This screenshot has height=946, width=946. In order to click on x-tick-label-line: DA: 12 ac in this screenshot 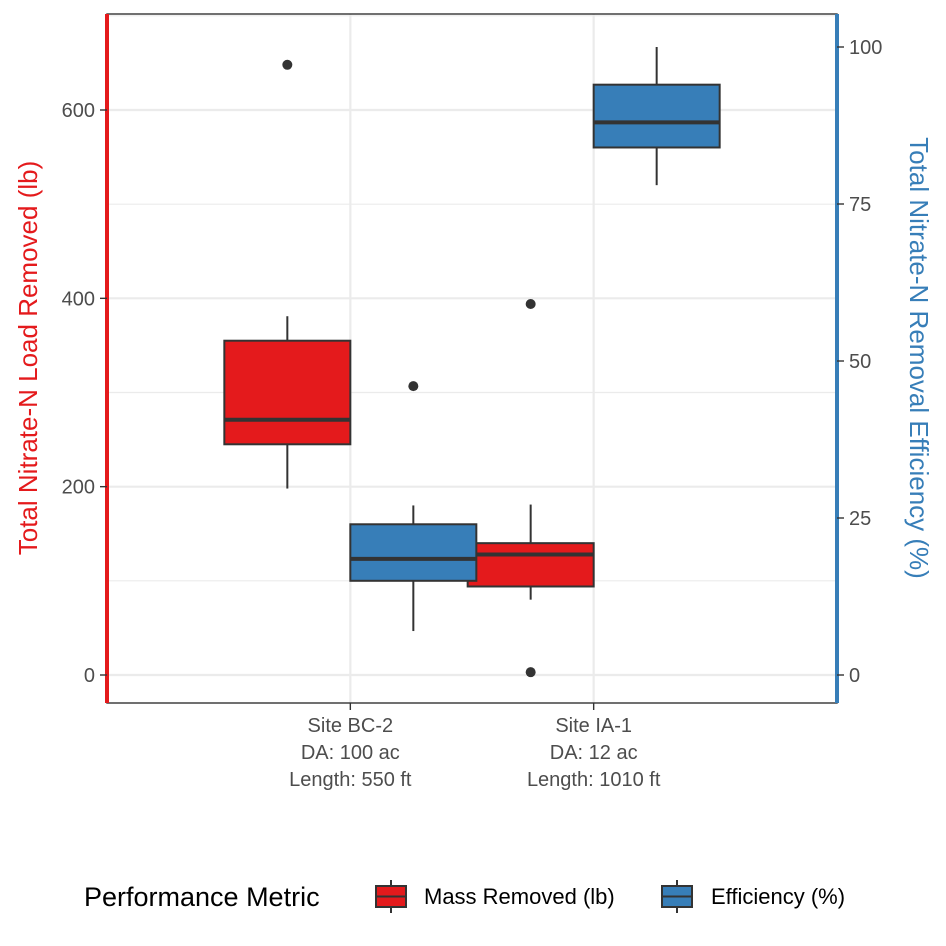, I will do `click(594, 753)`.